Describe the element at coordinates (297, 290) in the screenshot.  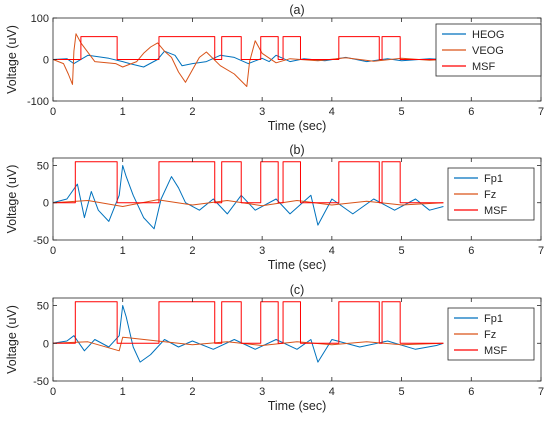
I see `panel-title: (c)` at that location.